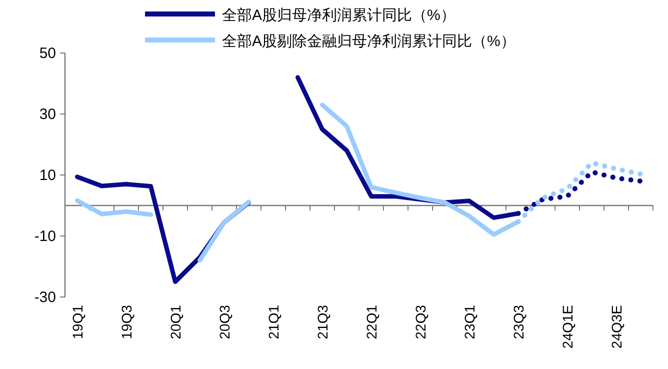 Image resolution: width=668 pixels, height=369 pixels. Describe the element at coordinates (567, 327) in the screenshot. I see `x-tick-label: 24Q1E` at that location.